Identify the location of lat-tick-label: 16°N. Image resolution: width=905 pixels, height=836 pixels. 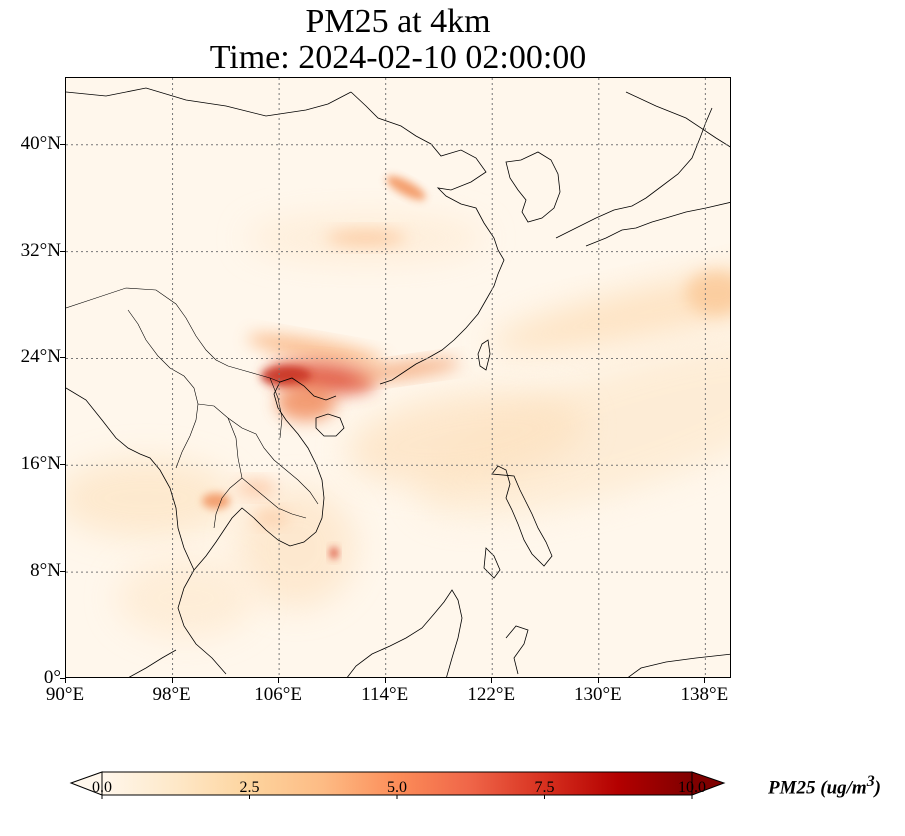
(40, 464).